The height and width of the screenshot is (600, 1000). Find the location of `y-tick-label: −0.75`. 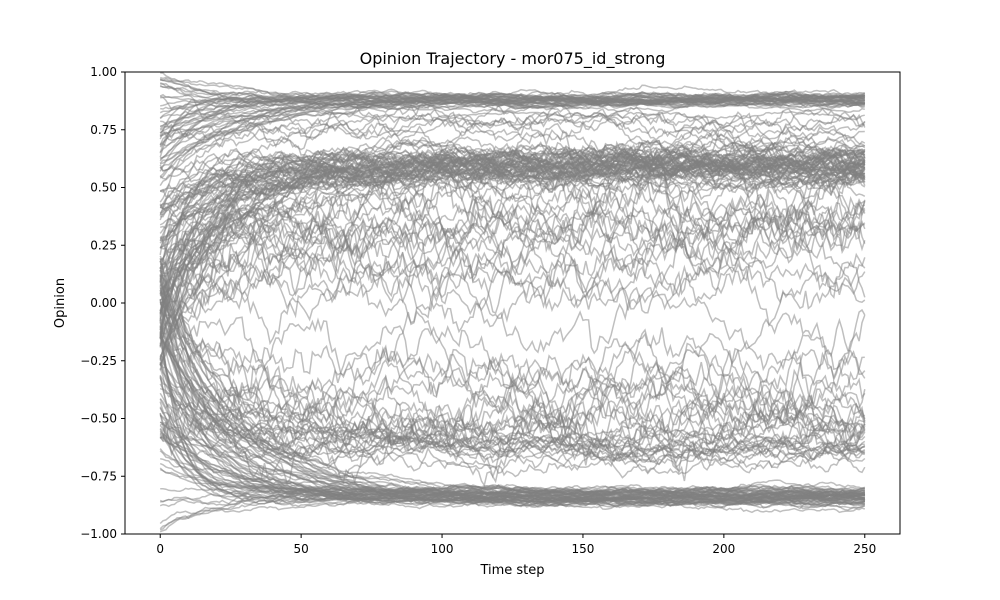

y-tick-label: −0.75 is located at coordinates (98, 476).